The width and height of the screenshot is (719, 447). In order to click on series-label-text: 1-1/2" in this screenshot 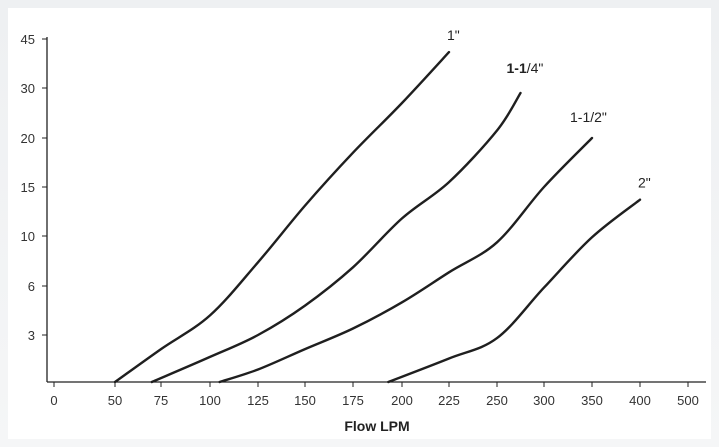, I will do `click(588, 117)`.